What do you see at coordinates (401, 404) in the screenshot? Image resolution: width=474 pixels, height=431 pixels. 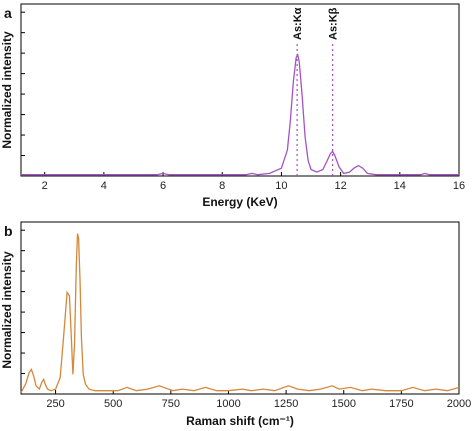 I see `panel-b-x-tick-label: 1750` at bounding box center [401, 404].